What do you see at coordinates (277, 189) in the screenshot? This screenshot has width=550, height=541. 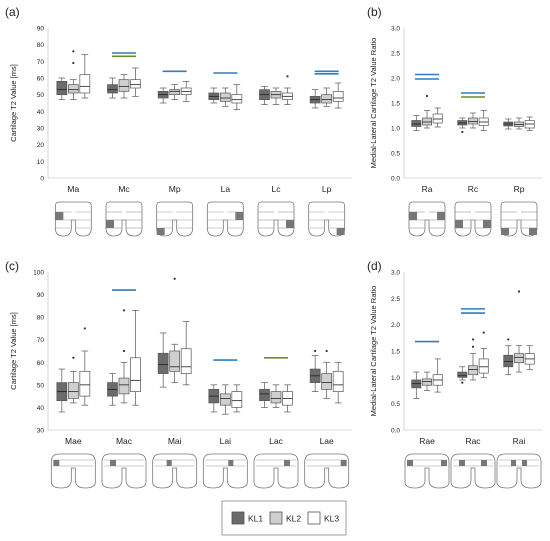 I see `x-tick-label: Lc` at bounding box center [277, 189].